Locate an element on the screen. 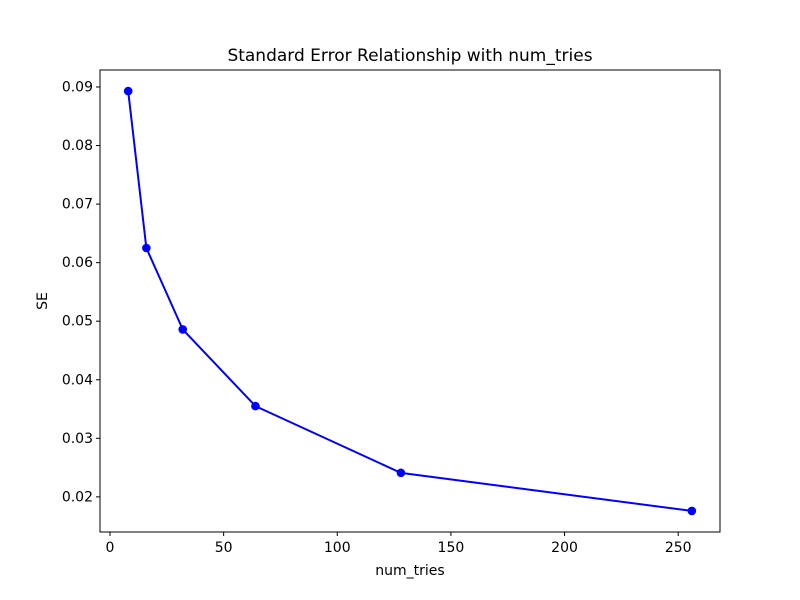 Image resolution: width=800 pixels, height=600 pixels. y-axis-label: SE is located at coordinates (43, 301).